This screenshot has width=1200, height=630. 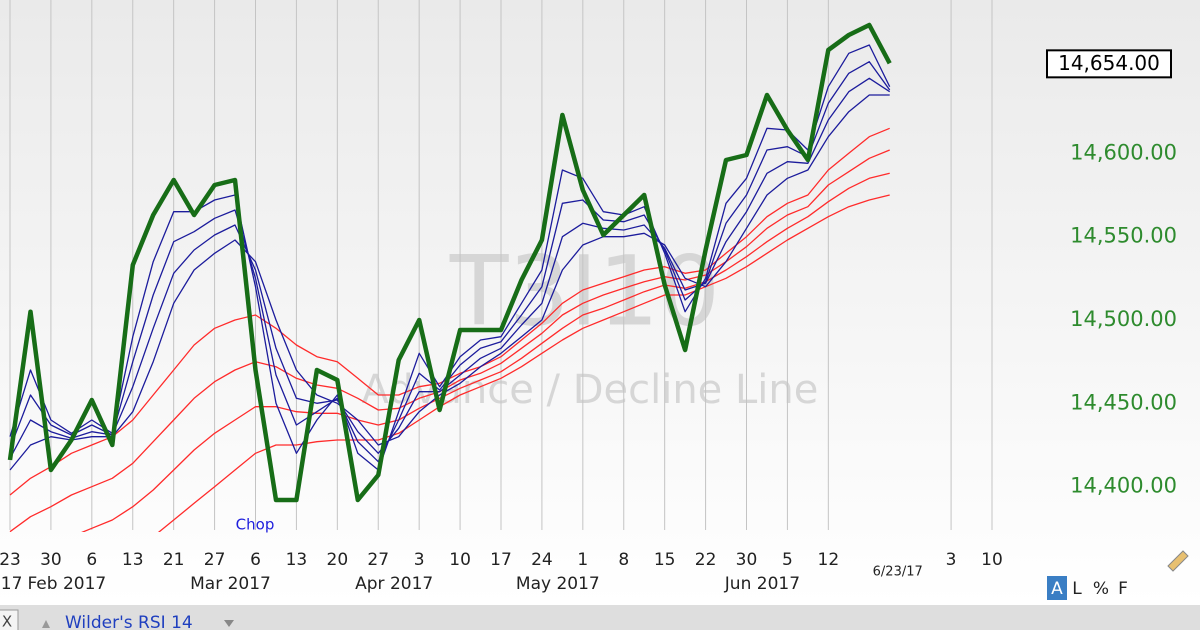 I want to click on view-button: F, so click(x=1123, y=589).